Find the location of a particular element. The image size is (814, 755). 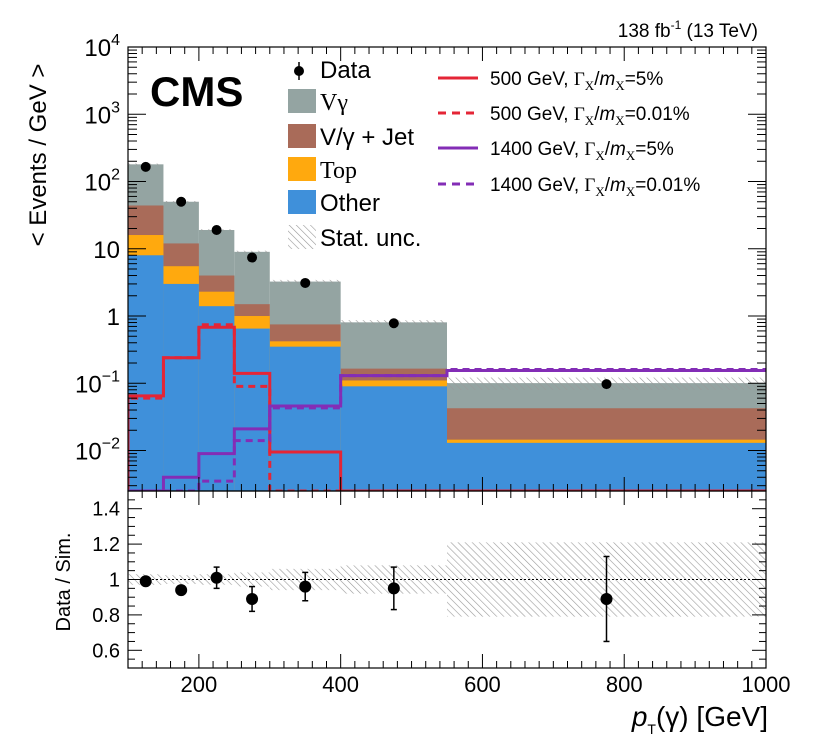

legend-label-1: Vγ is located at coordinates (334, 103).